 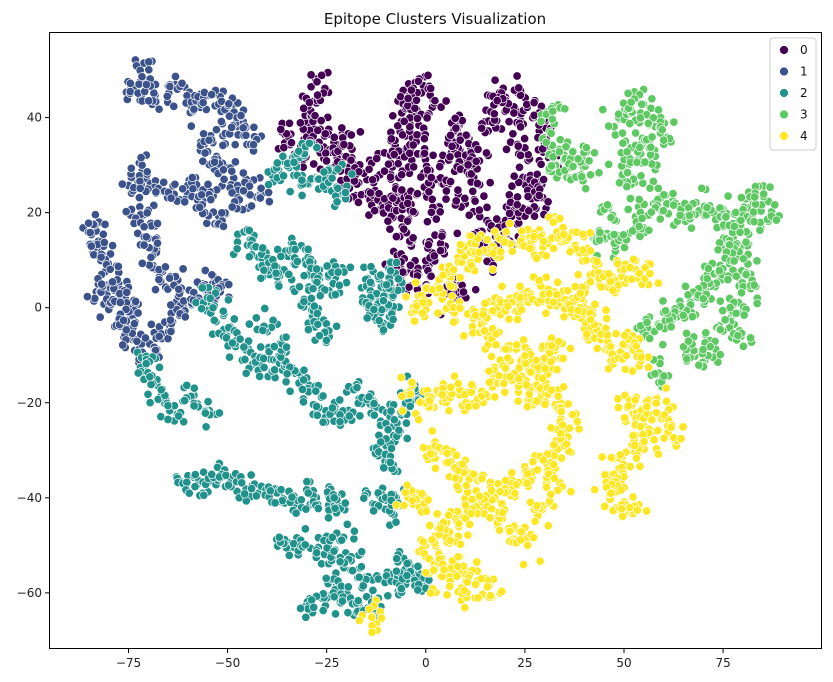 I want to click on x-tick-label: −50, so click(x=227, y=663).